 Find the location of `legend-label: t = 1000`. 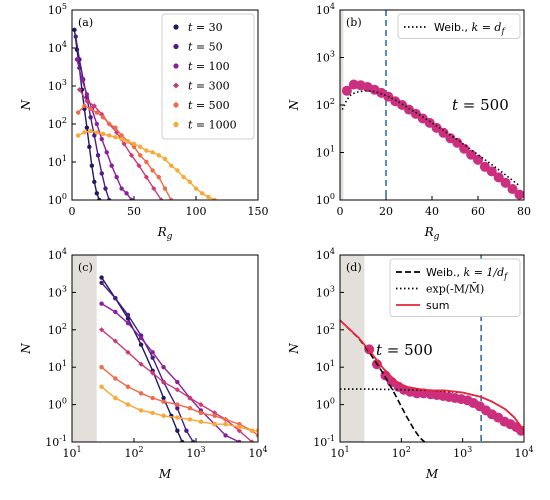

legend-label: t = 1000 is located at coordinates (212, 125).